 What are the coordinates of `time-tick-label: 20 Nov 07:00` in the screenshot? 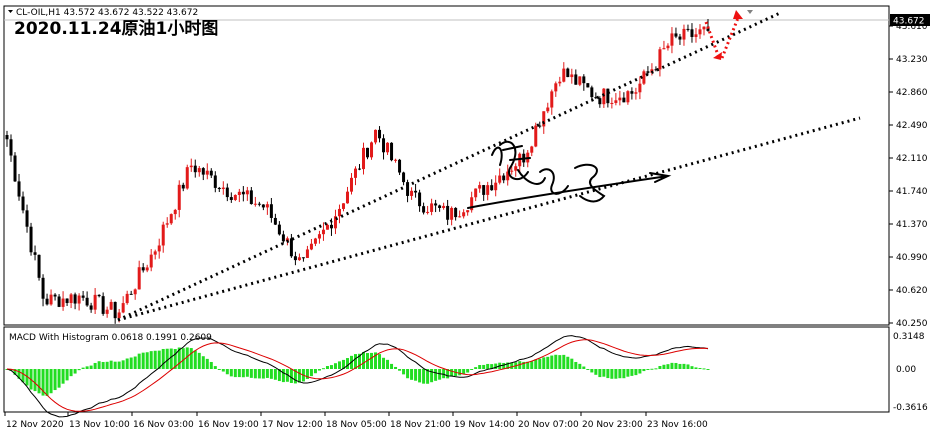 It's located at (548, 425).